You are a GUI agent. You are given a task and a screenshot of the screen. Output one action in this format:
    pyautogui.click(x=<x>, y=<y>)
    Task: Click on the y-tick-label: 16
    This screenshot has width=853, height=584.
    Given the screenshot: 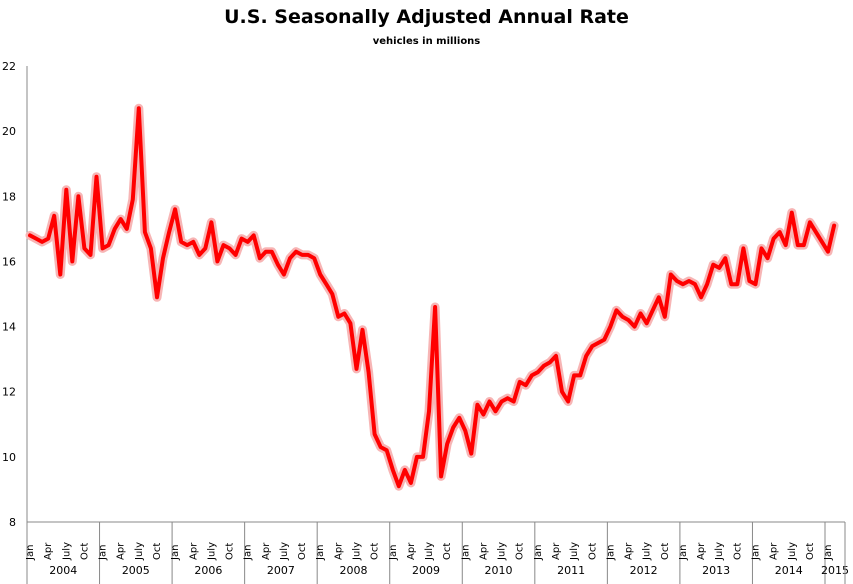 What is the action you would take?
    pyautogui.click(x=9, y=261)
    